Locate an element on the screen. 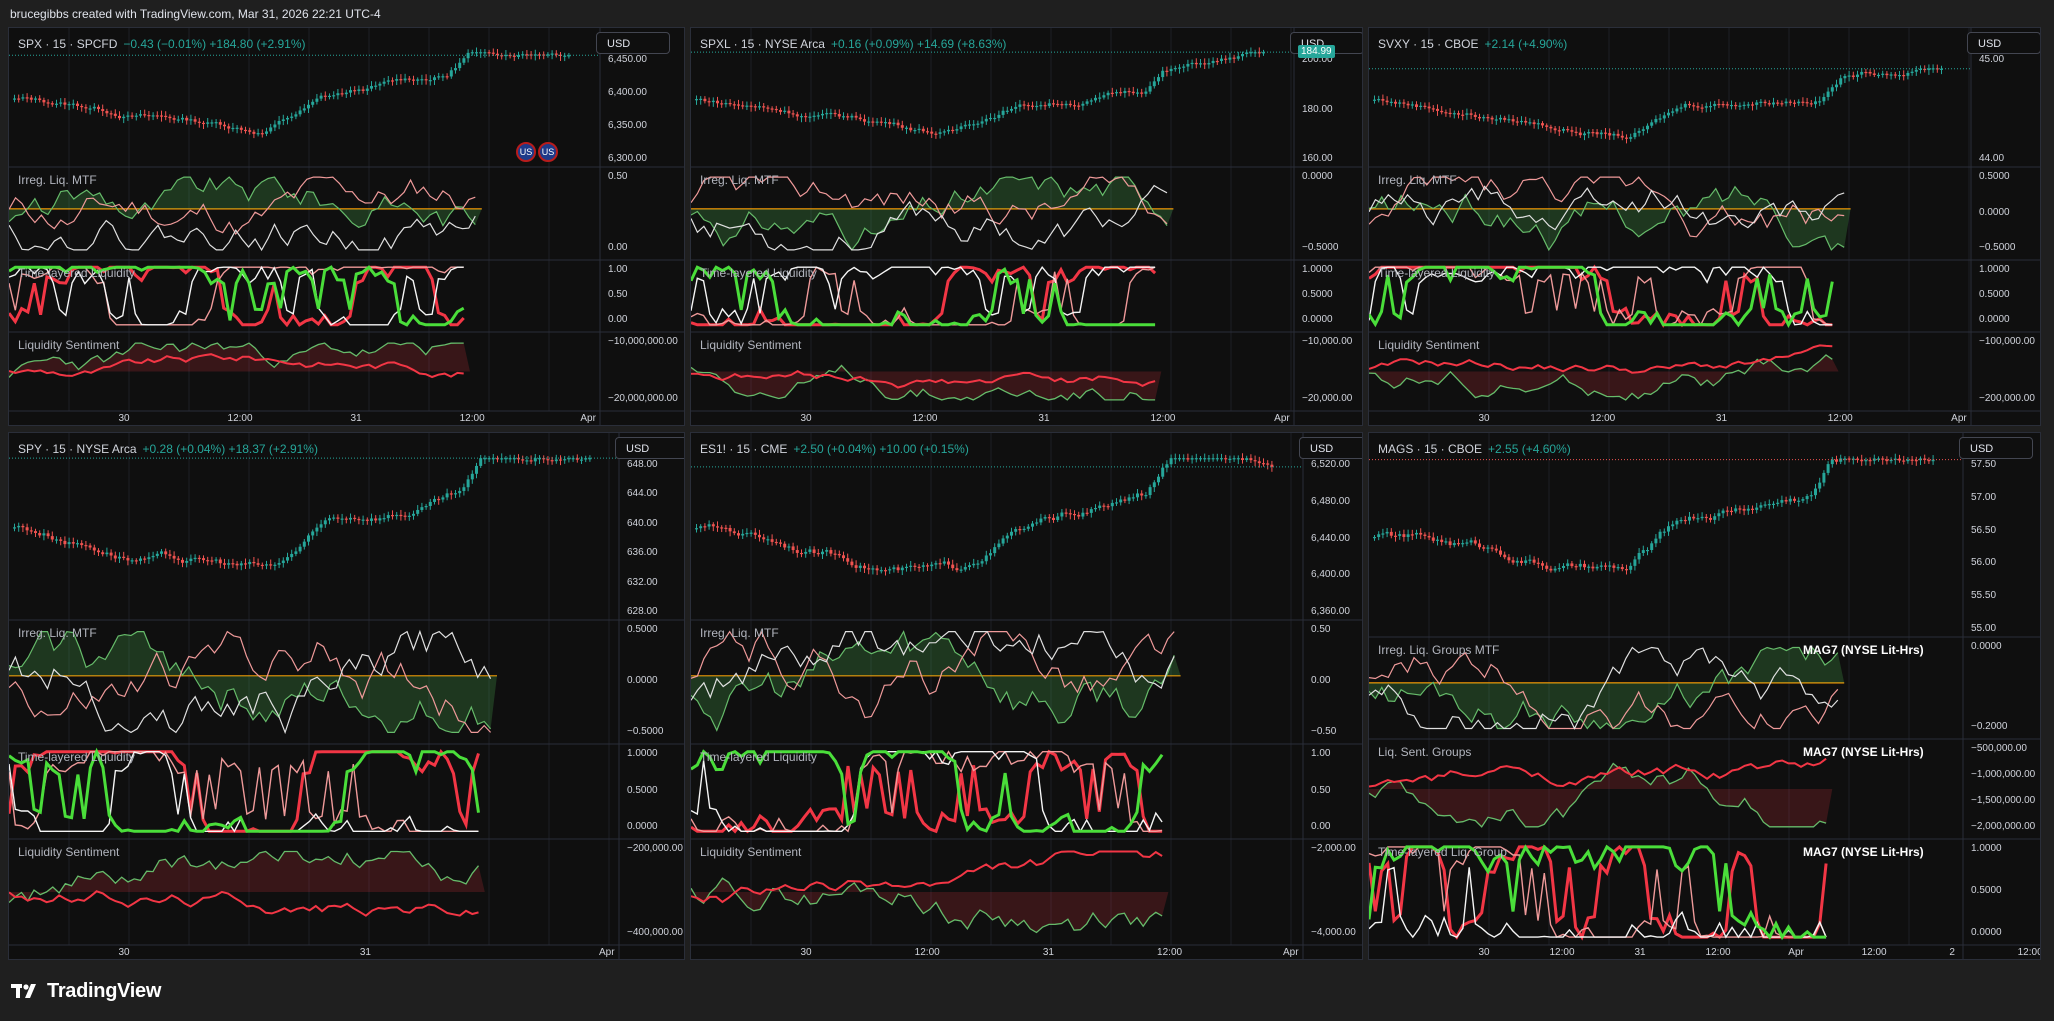  price-axis-label: 56.50 is located at coordinates (1984, 530).